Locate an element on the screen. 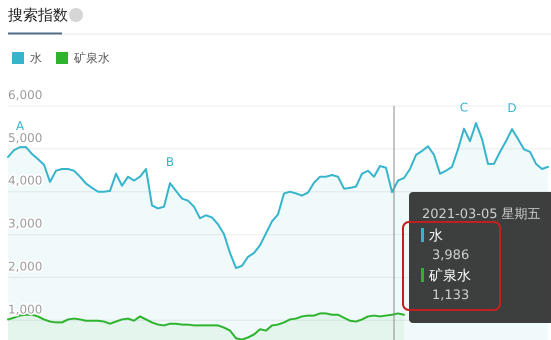 The height and width of the screenshot is (340, 551). annotation: 1,133 is located at coordinates (451, 295).